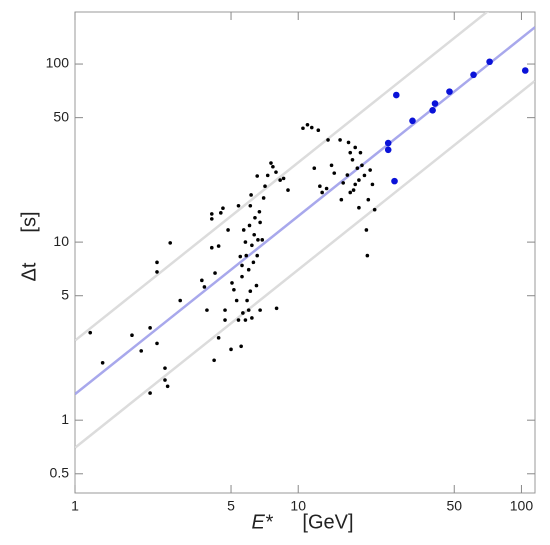 The height and width of the screenshot is (545, 550). I want to click on x-tick-label: 5, so click(231, 506).